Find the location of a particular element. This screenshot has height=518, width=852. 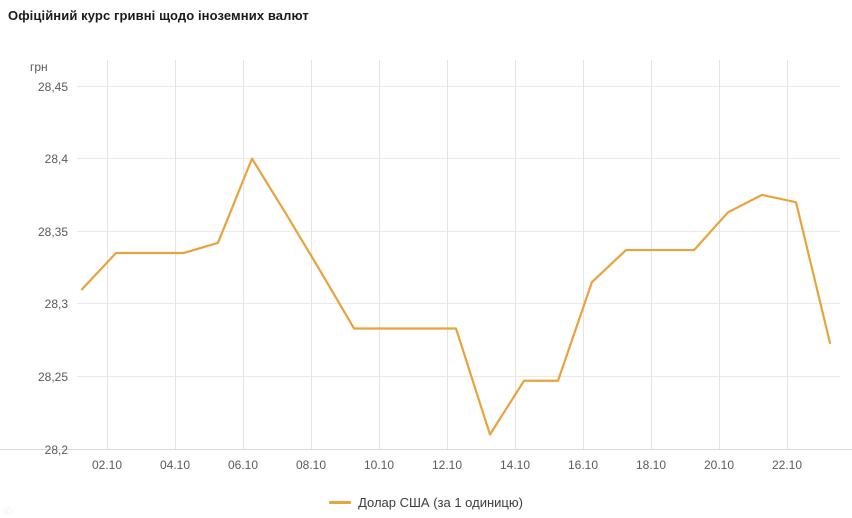

x-tick-label-06-10: 06.10 is located at coordinates (243, 465).